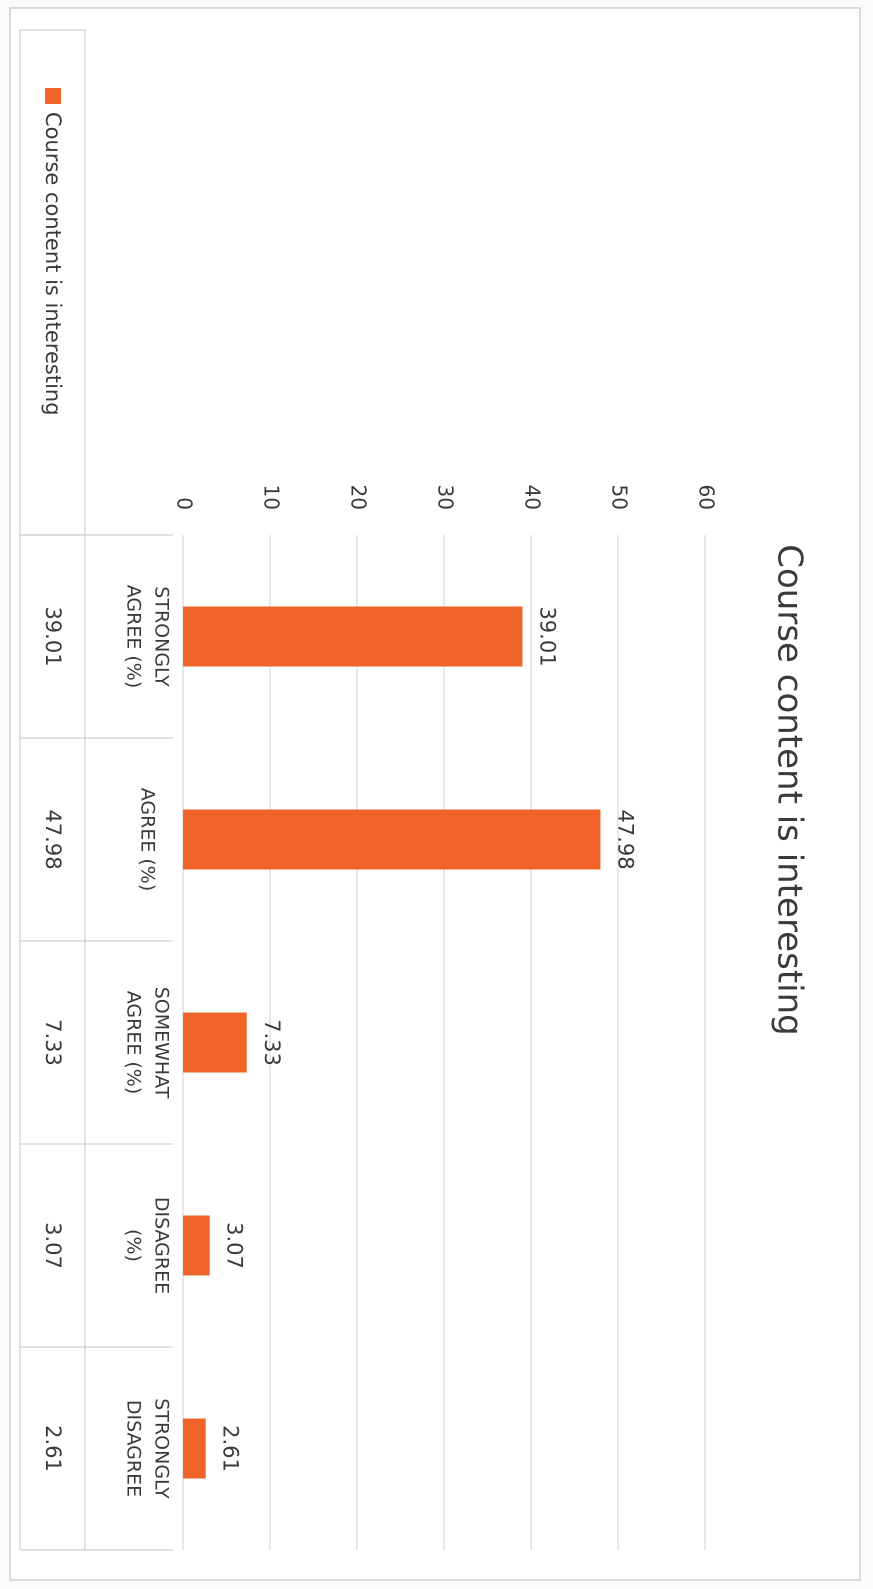 This screenshot has height=1589, width=873. I want to click on y-tick-label: 50, so click(620, 497).